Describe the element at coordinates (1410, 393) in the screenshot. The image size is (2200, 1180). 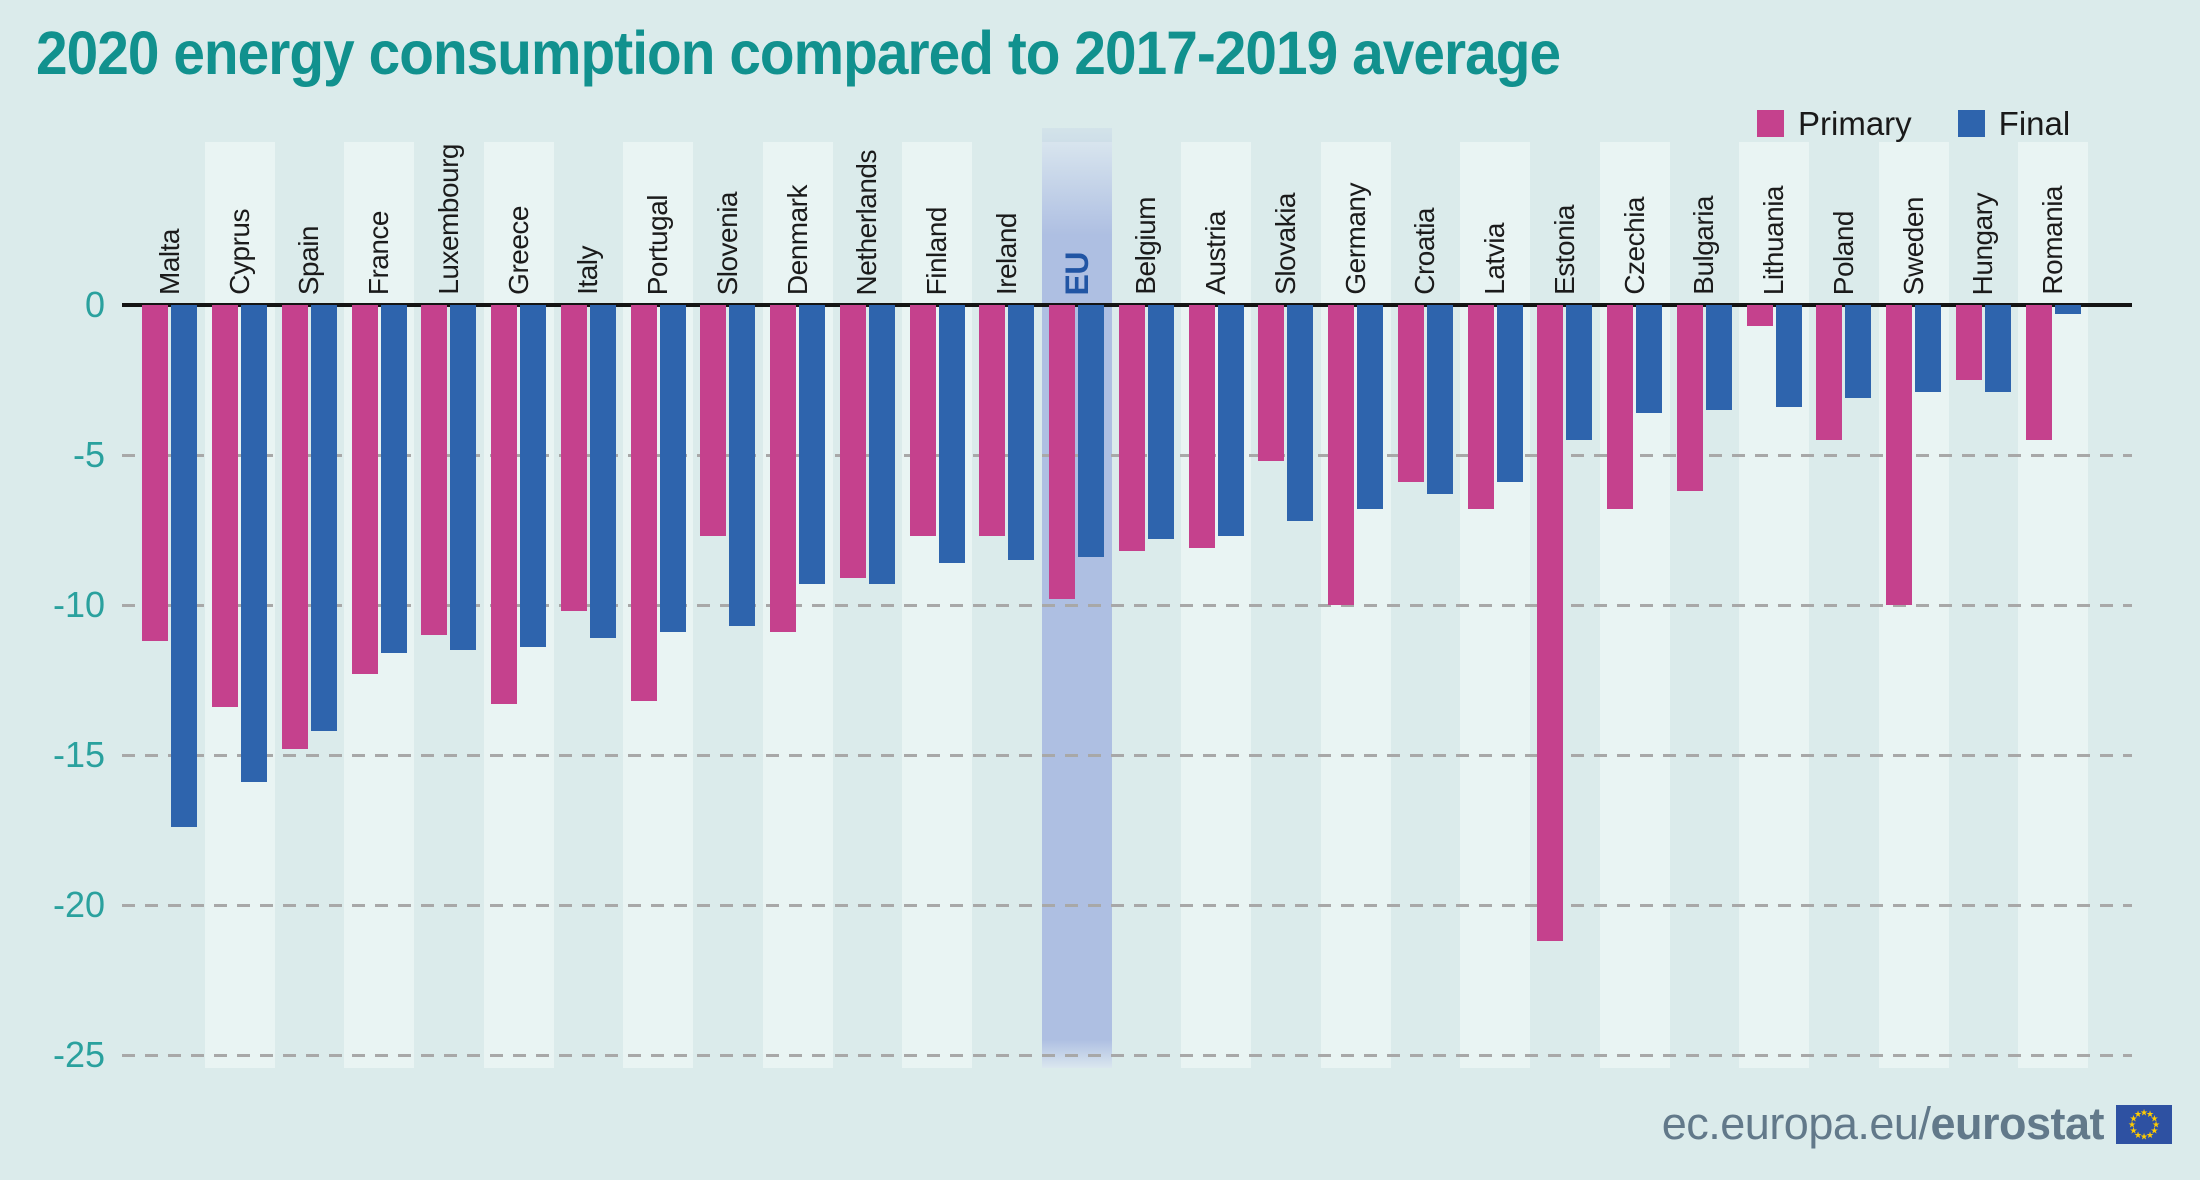
I see `bar-primary-croatia` at that location.